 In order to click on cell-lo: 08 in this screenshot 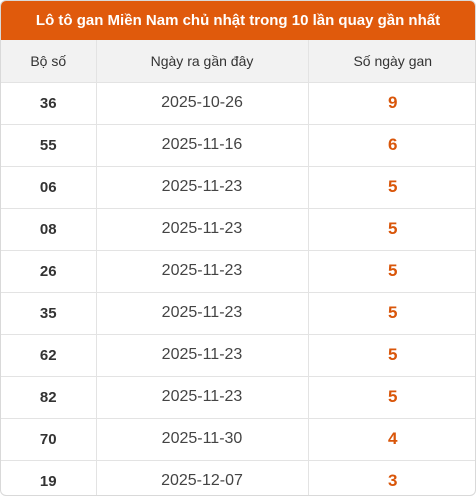, I will do `click(49, 229)`.